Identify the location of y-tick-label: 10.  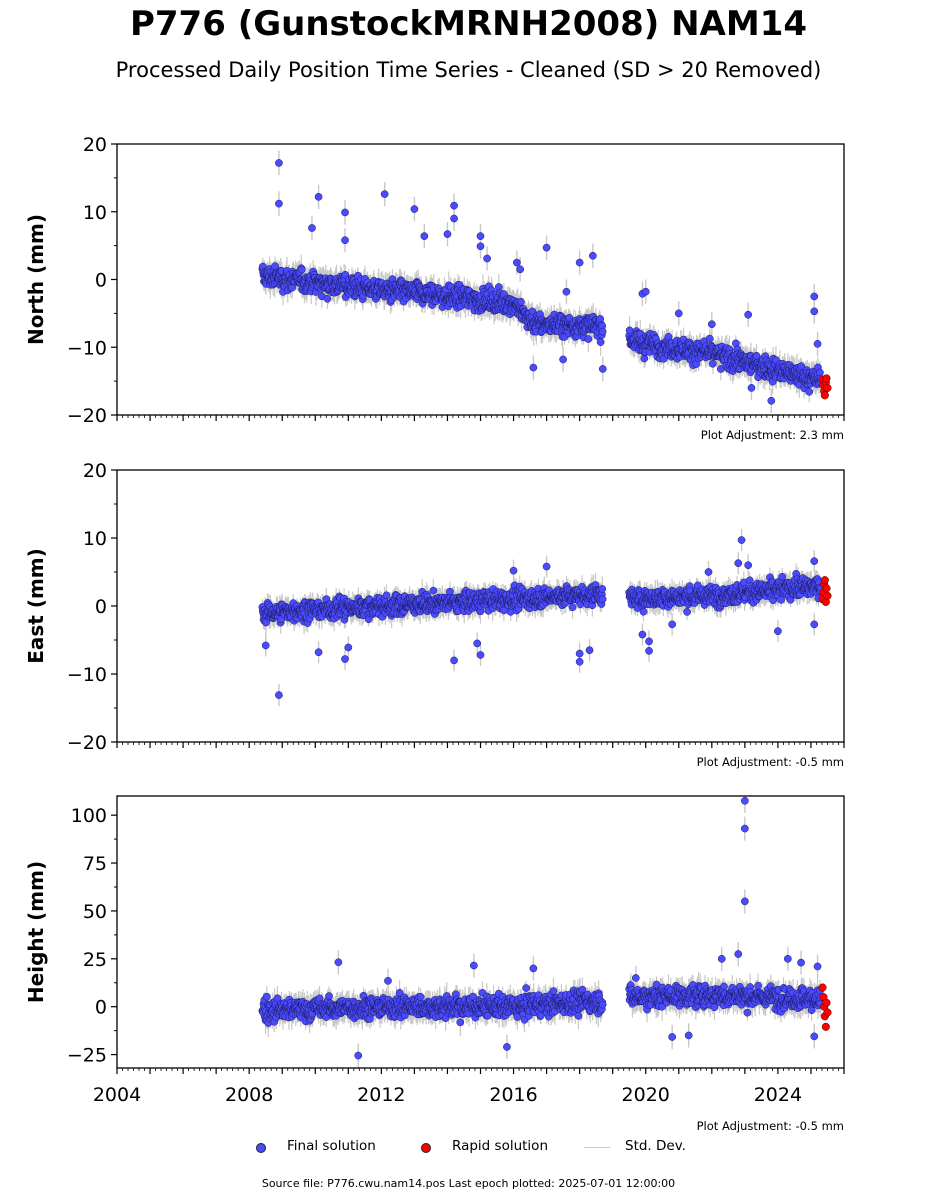
(95, 213).